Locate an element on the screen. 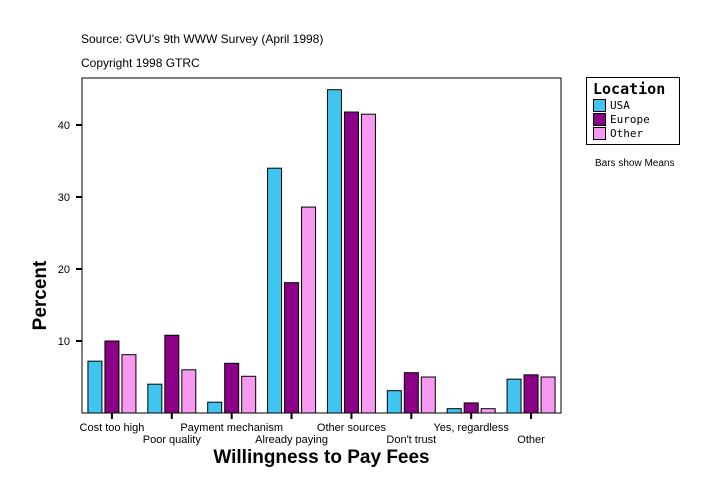 Image resolution: width=724 pixels, height=502 pixels. legend: Location USA Europe Other is located at coordinates (633, 111).